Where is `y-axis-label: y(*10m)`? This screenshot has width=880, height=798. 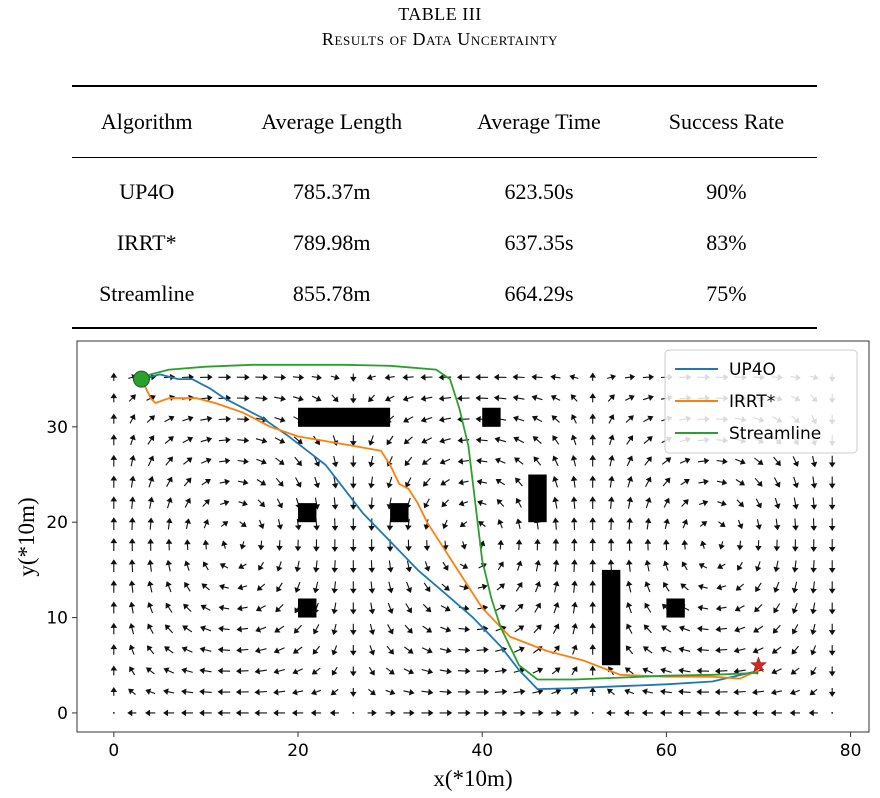
y-axis-label: y(*10m) is located at coordinates (26, 536).